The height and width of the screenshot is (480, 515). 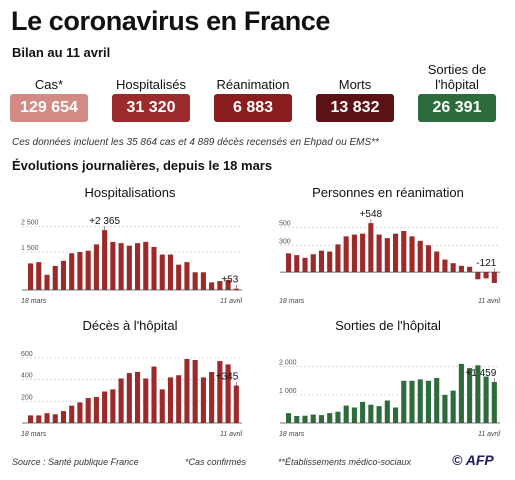 What do you see at coordinates (75, 462) in the screenshot?
I see `footer-source: Source : Santé publique France` at bounding box center [75, 462].